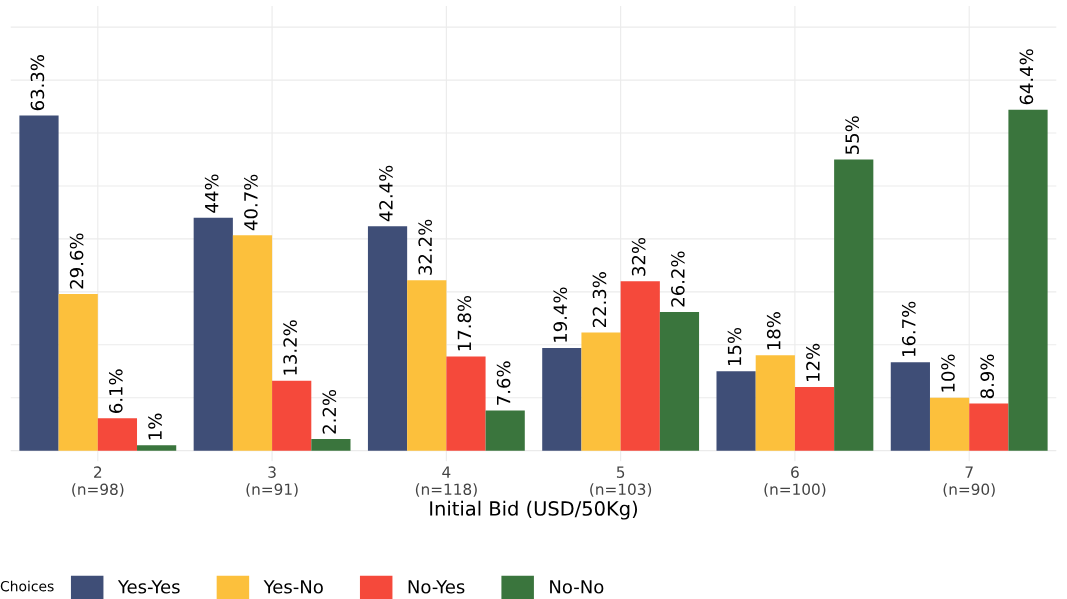 The width and height of the screenshot is (1067, 599). Describe the element at coordinates (76, 261) in the screenshot. I see `data-label: 29.6%` at that location.